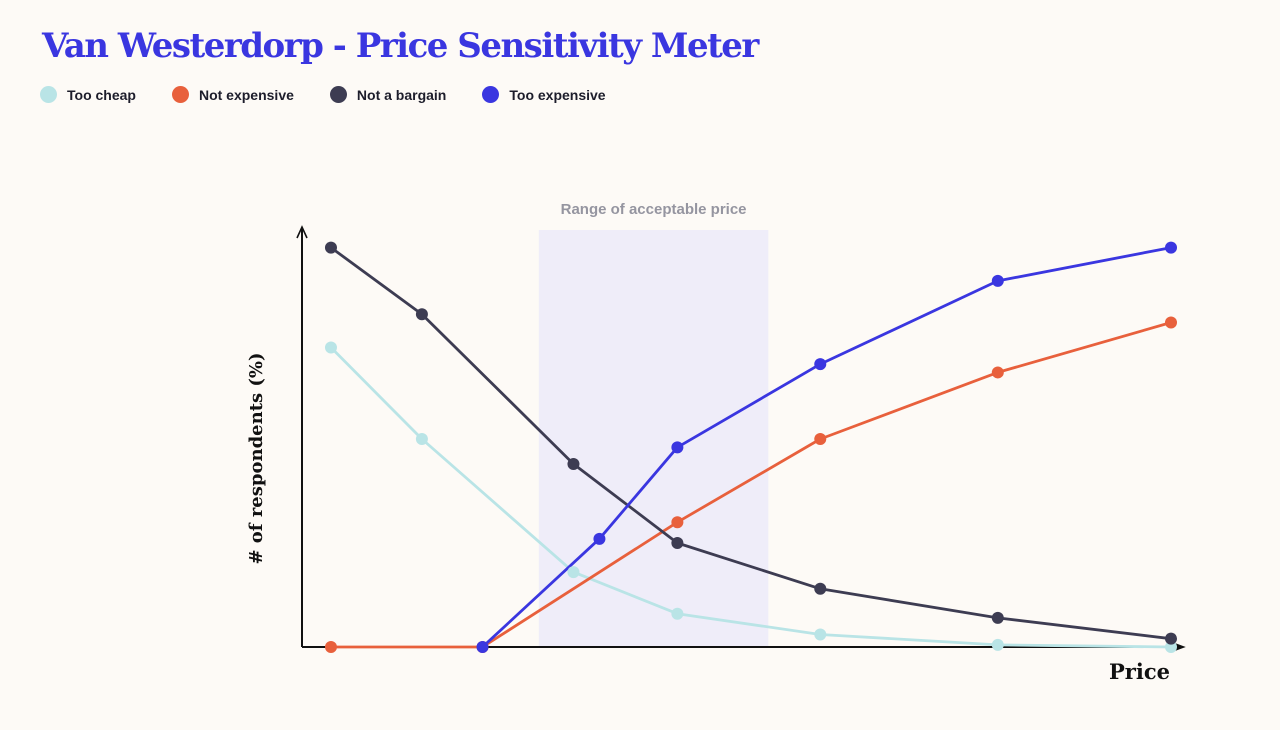  I want to click on legend-label: Not a bargain, so click(401, 94).